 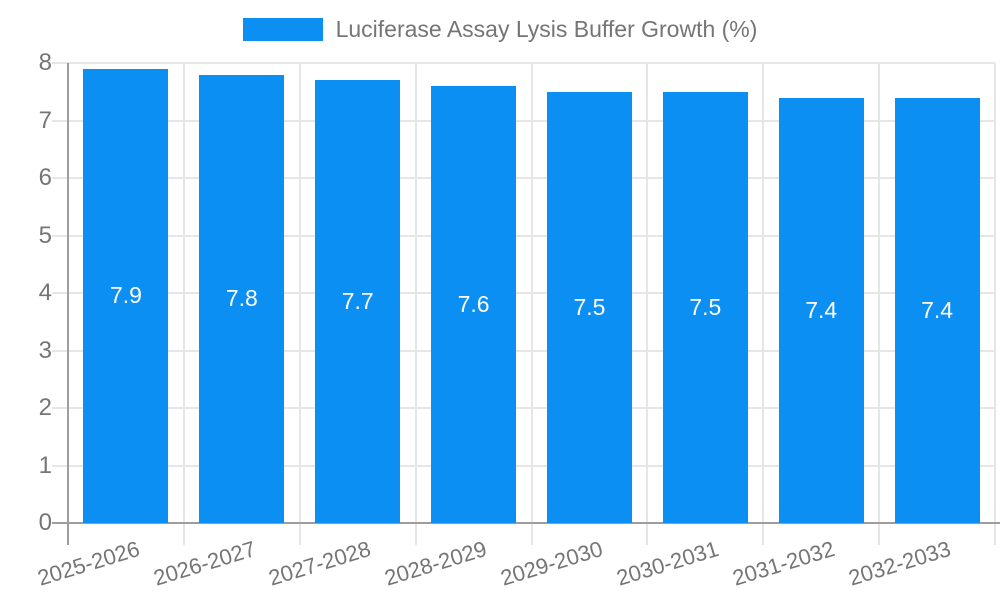 What do you see at coordinates (45, 407) in the screenshot?
I see `y-tick-label: 2` at bounding box center [45, 407].